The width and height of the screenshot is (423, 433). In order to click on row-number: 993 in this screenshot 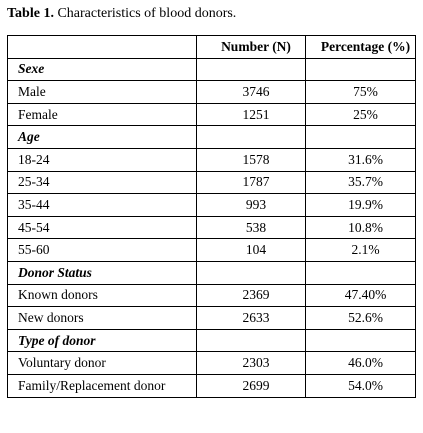, I will do `click(251, 205)`.